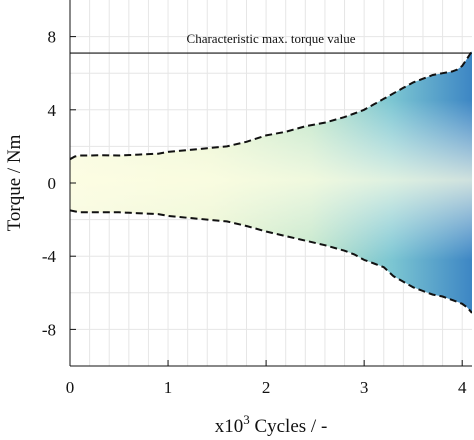  I want to click on x-tick-label: 2, so click(266, 387).